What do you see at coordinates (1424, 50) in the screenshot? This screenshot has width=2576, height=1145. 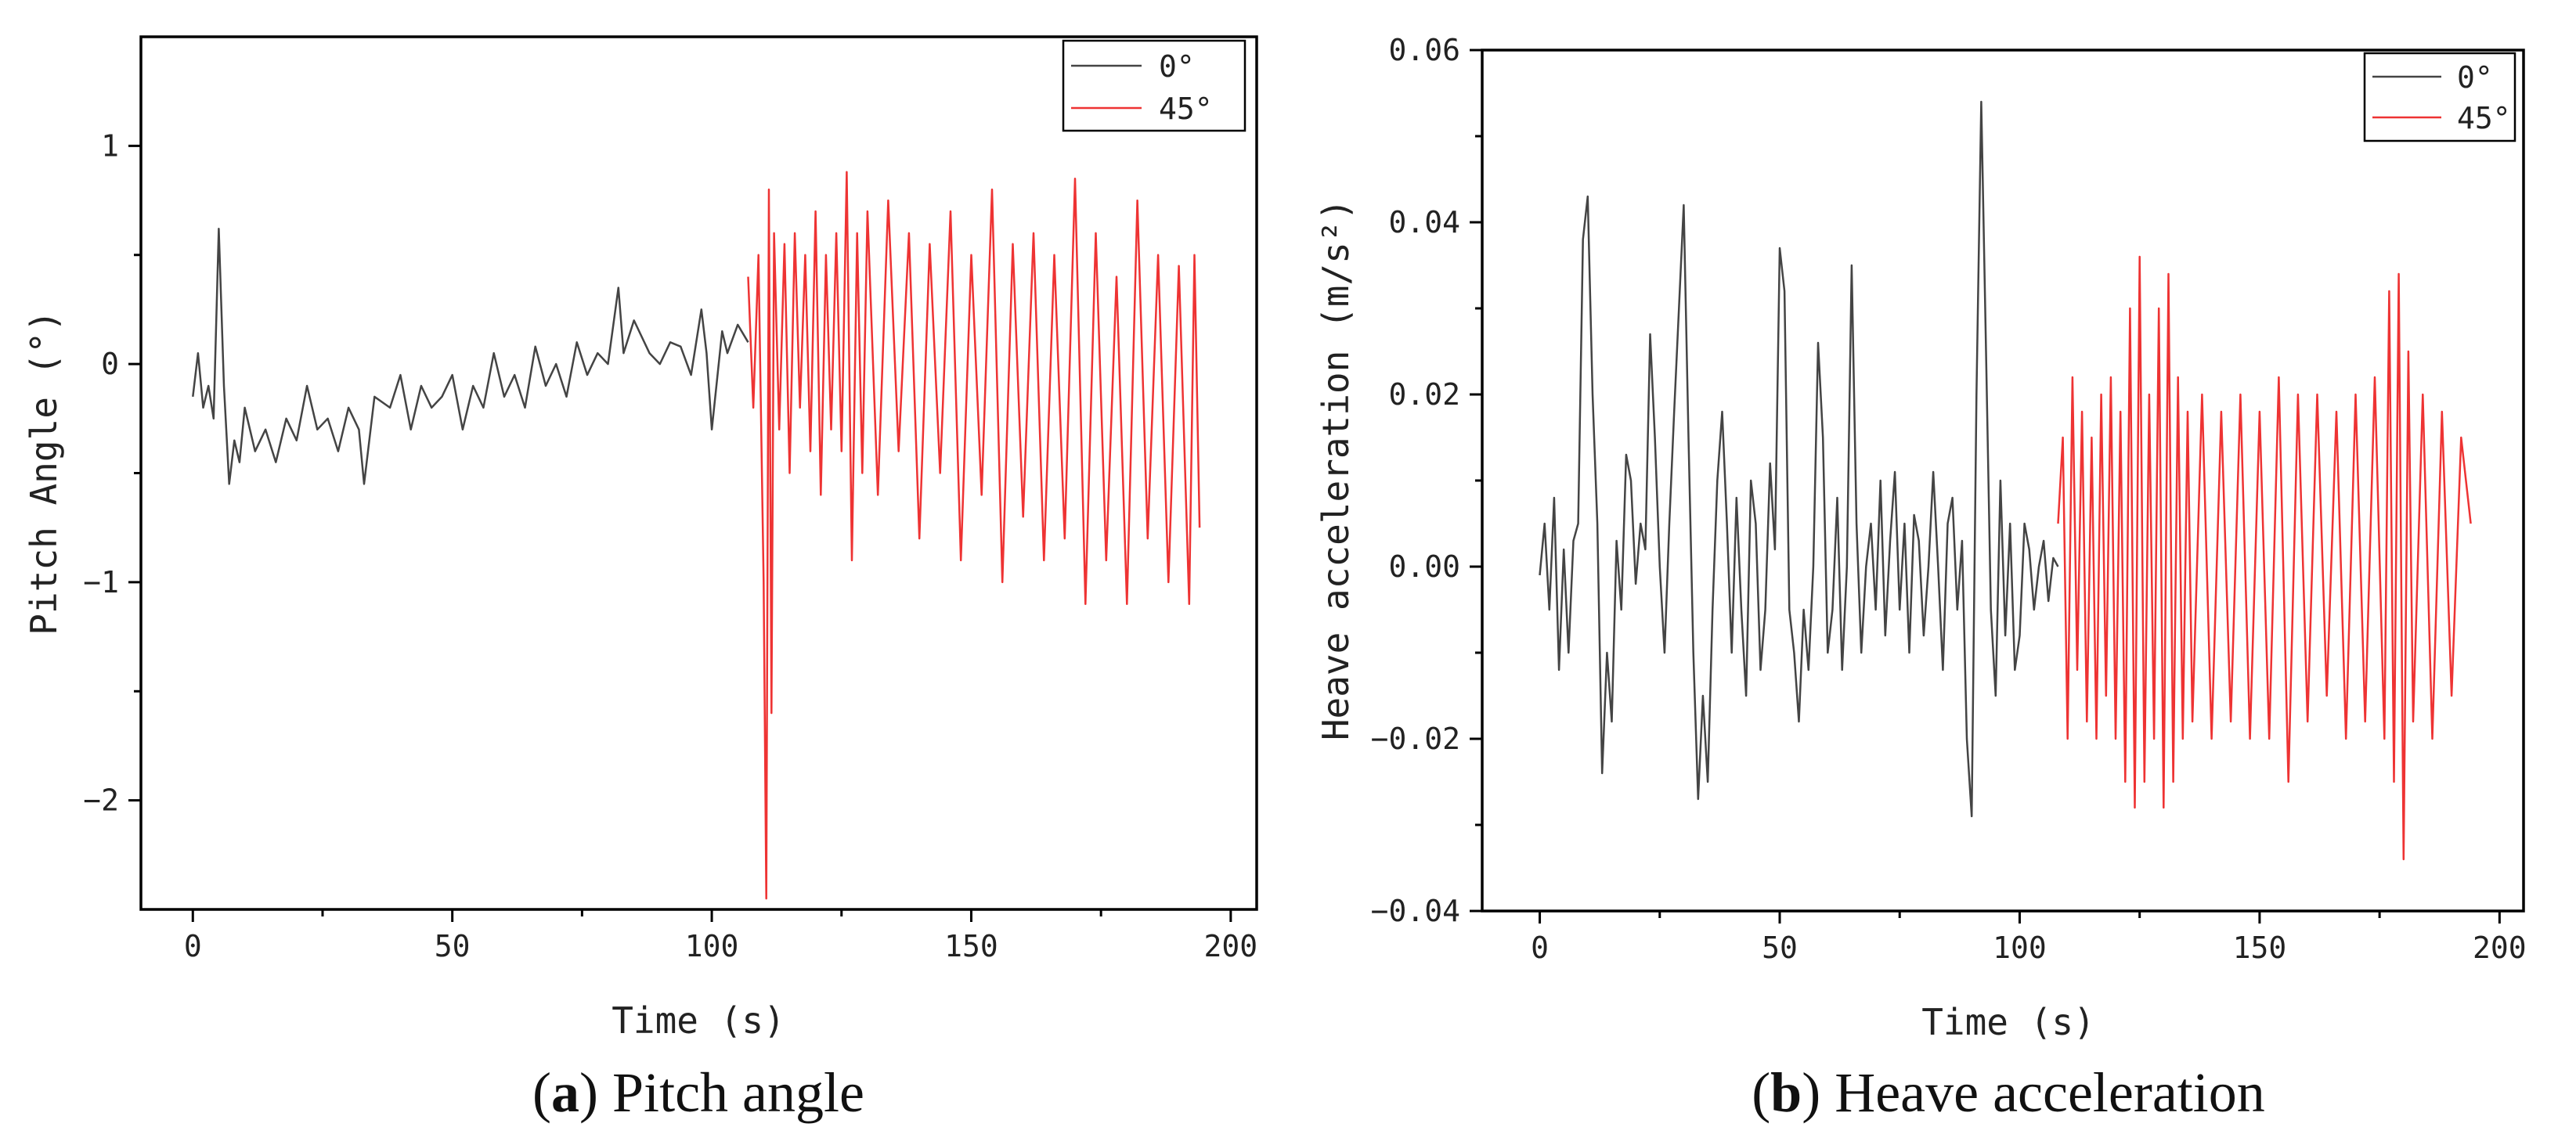 I see `y-tick-label: 0.06` at bounding box center [1424, 50].